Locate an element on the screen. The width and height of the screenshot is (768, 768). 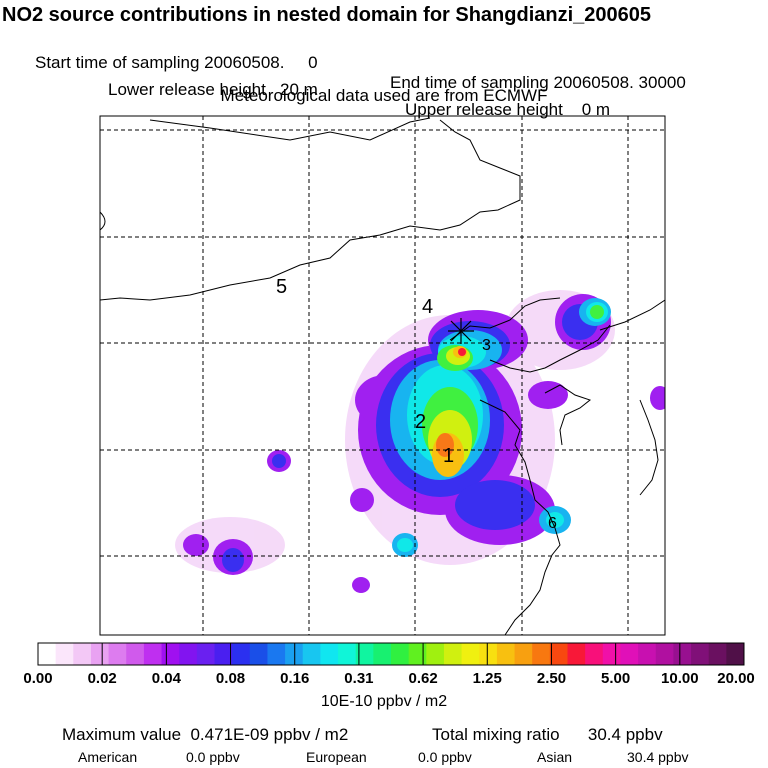
max-value-label: Maximum value 0.471E-09 ppbv / m2 is located at coordinates (205, 734).